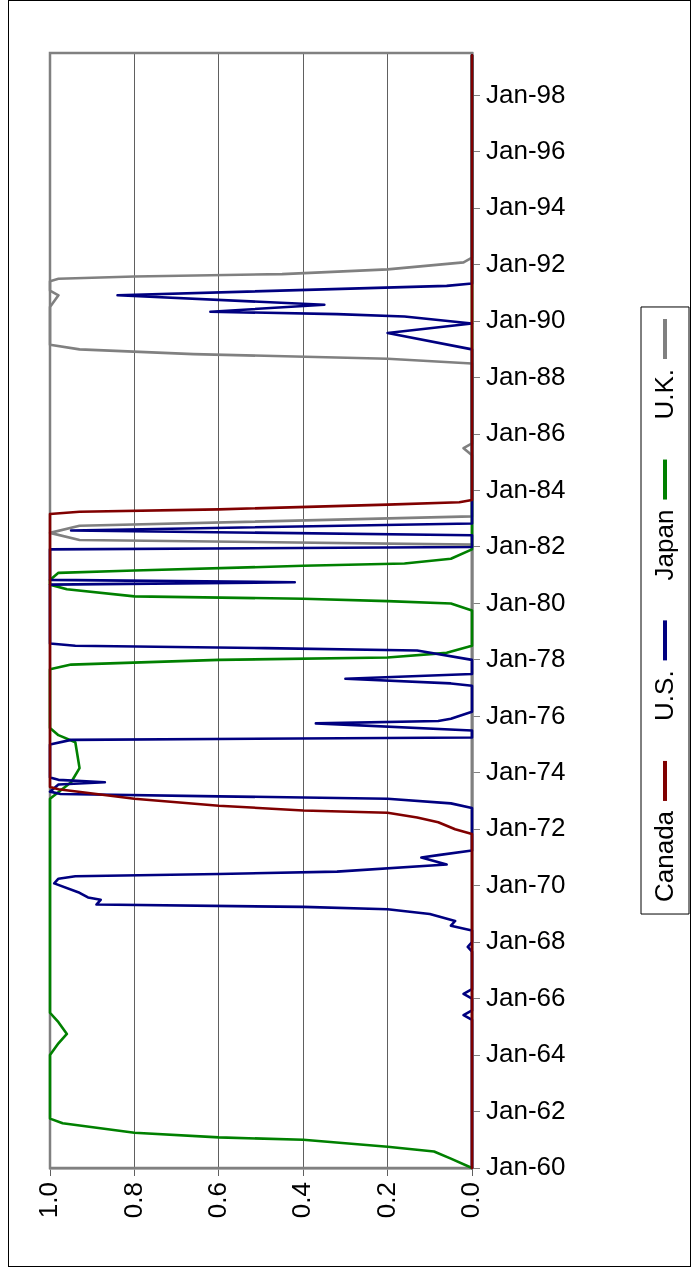 This screenshot has height=1276, width=699. I want to click on y-tick-label: Jan-60, so click(526, 1166).